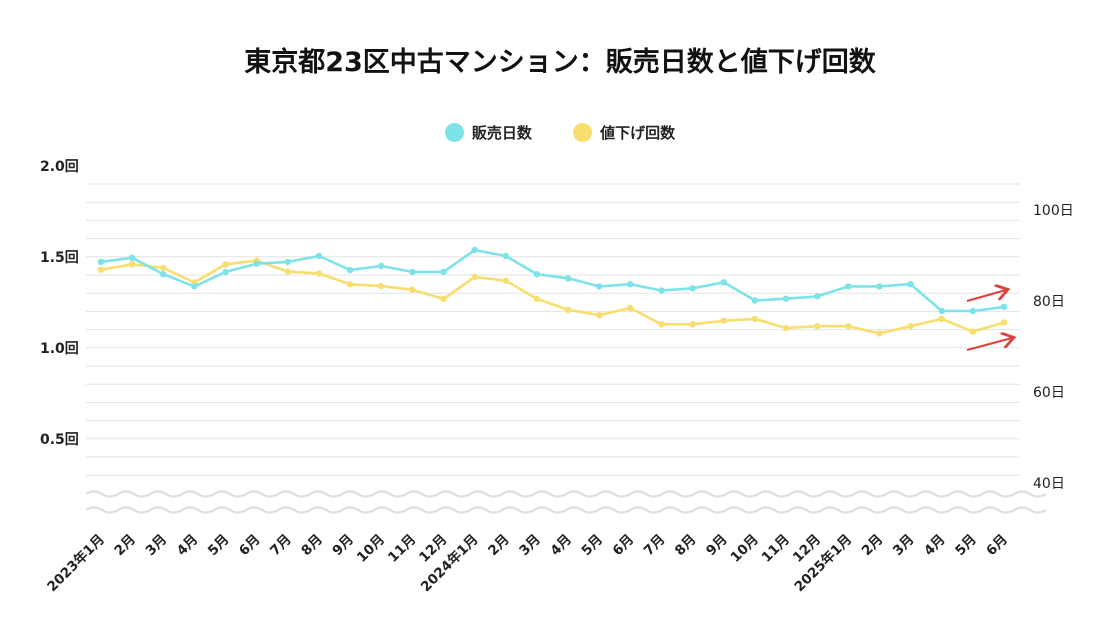  What do you see at coordinates (1049, 302) in the screenshot?
I see `y-right-tick-label: 80日` at bounding box center [1049, 302].